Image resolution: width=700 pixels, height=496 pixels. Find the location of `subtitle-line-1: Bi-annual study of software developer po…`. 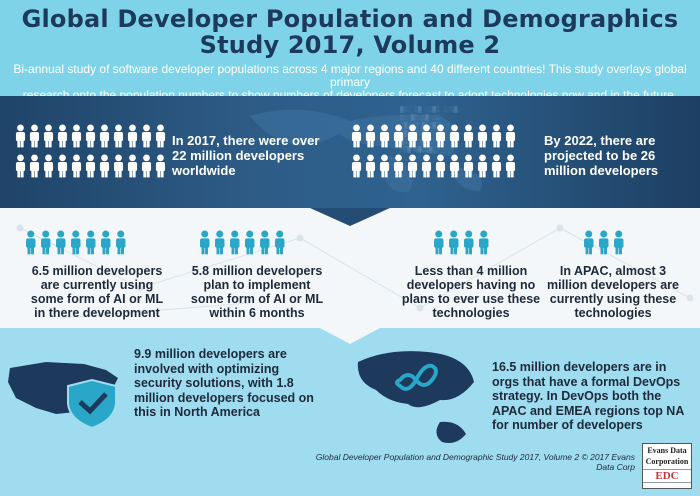

subtitle-line-1: Bi-annual study of software developer po… is located at coordinates (350, 75).